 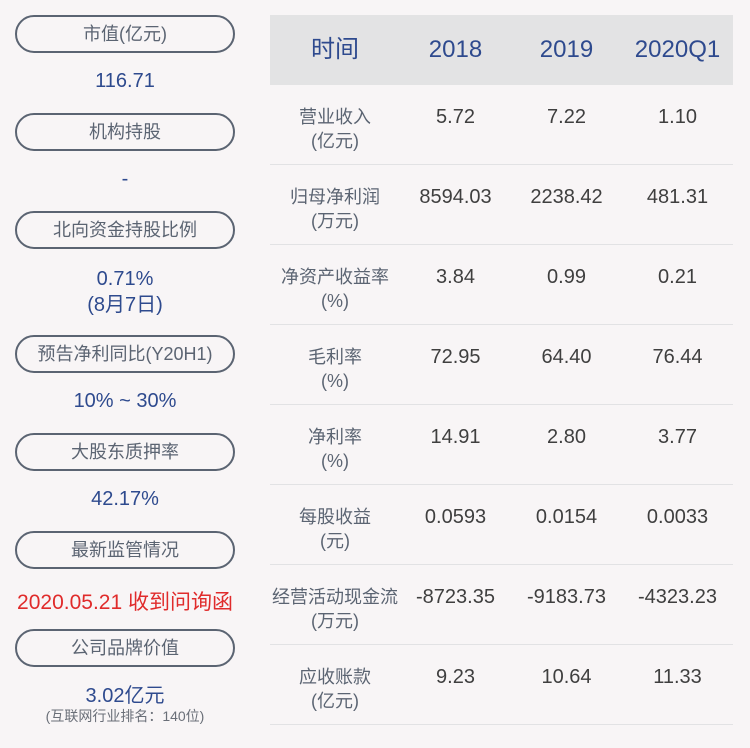 I want to click on table-row: 归母净利润 (万元) 8594.03 2238.42 481.31, so click(x=501, y=205).